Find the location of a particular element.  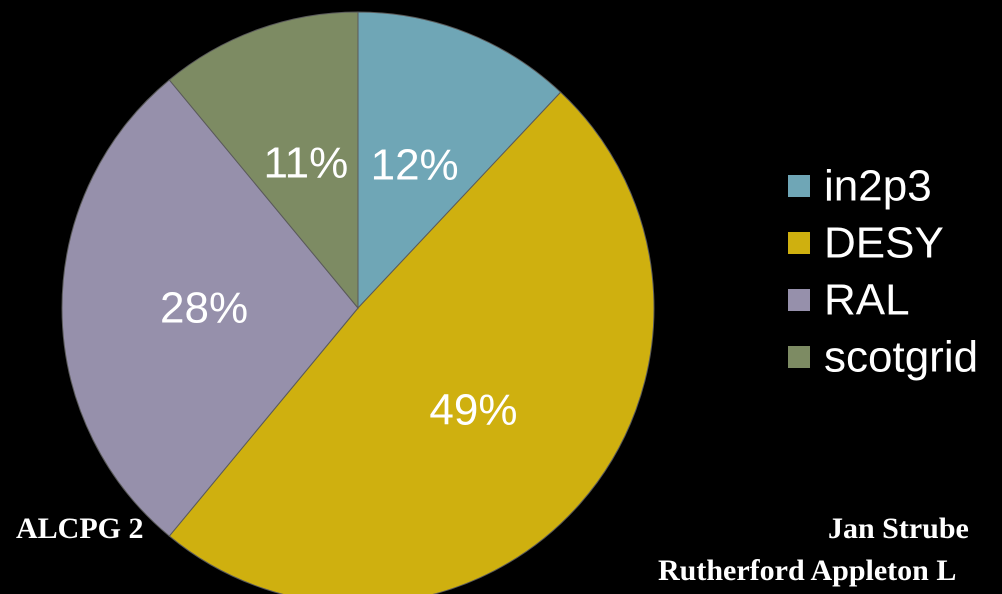

legend-label-ral: RAL is located at coordinates (867, 300).